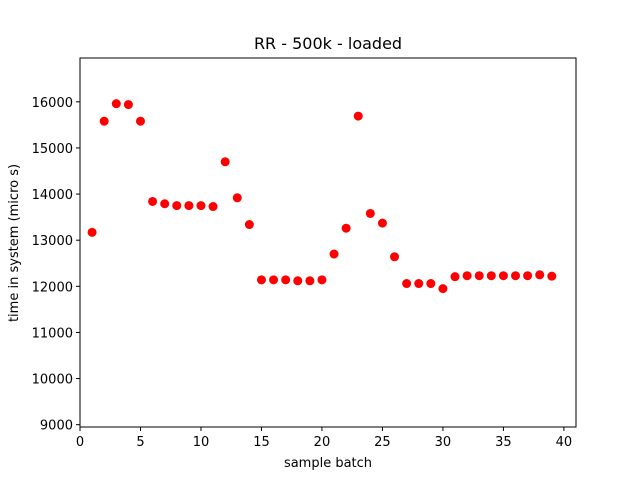 This screenshot has width=640, height=480. I want to click on y-tick-label: 10000, so click(52, 380).